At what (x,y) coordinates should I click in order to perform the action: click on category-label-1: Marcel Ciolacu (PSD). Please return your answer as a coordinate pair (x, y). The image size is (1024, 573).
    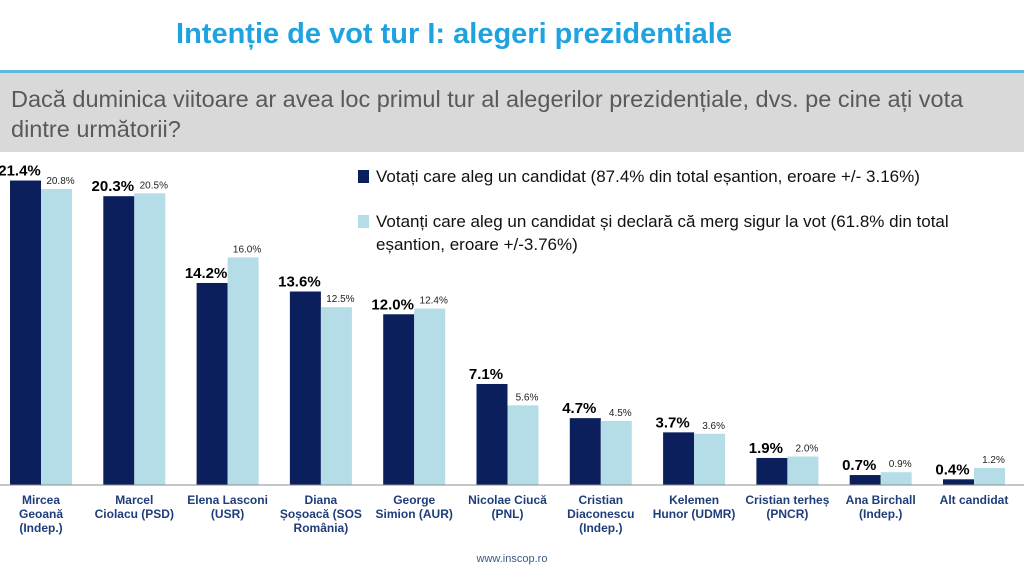
    Looking at the image, I should click on (134, 507).